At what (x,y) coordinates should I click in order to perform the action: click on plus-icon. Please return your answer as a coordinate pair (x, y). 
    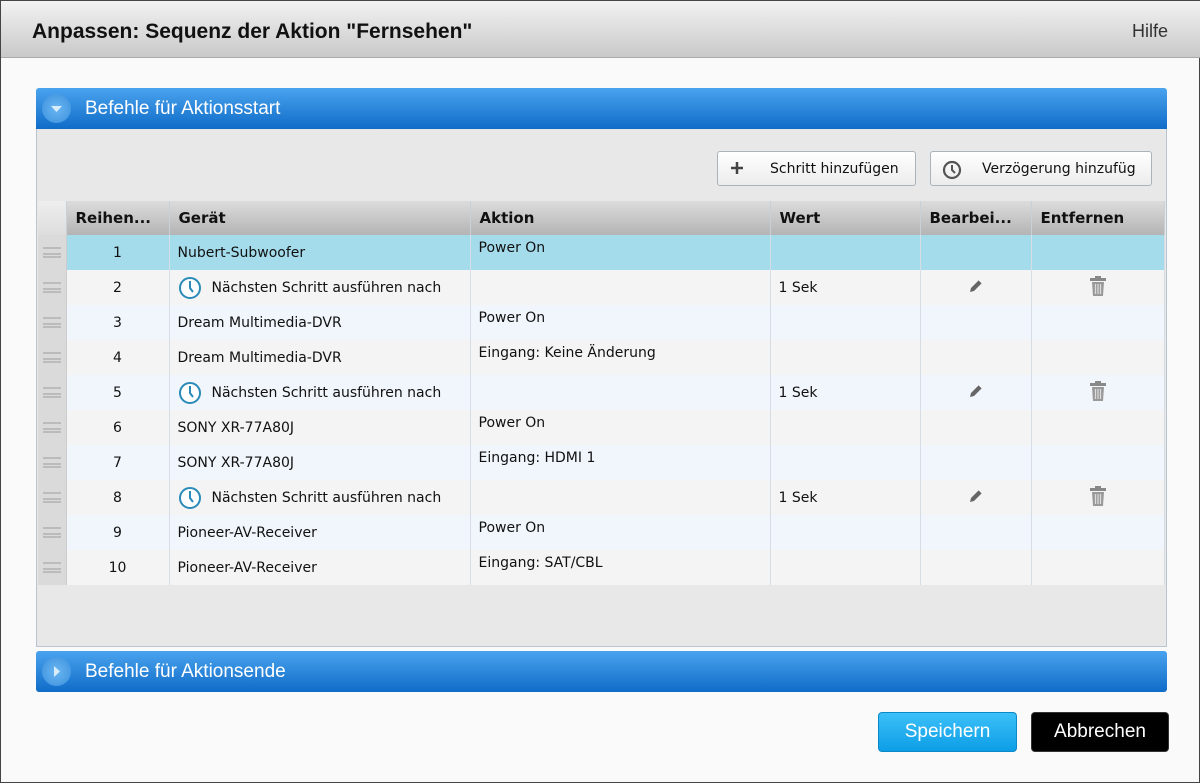
    Looking at the image, I should click on (737, 168).